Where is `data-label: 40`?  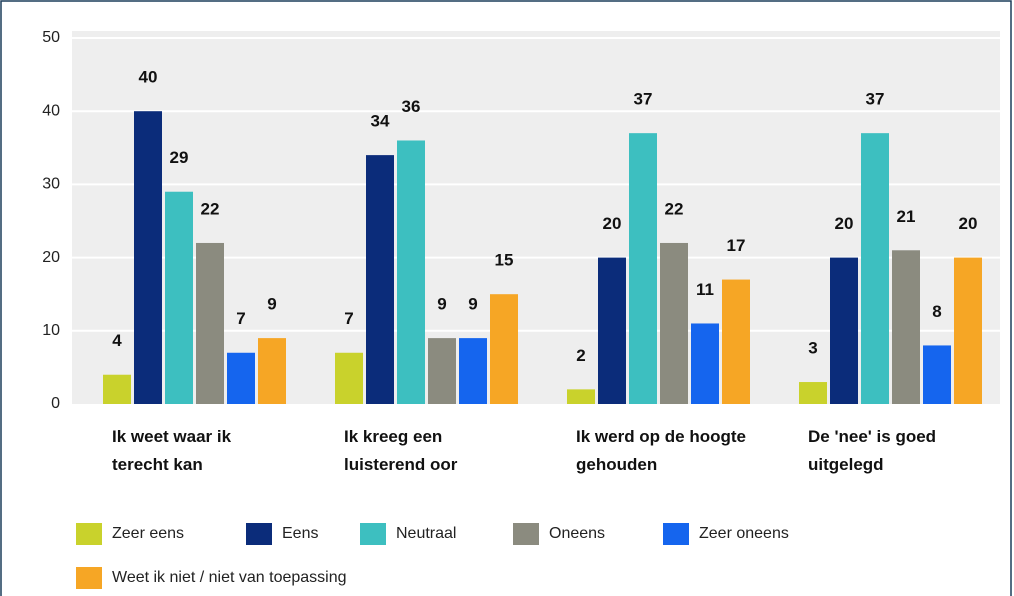
data-label: 40 is located at coordinates (148, 77).